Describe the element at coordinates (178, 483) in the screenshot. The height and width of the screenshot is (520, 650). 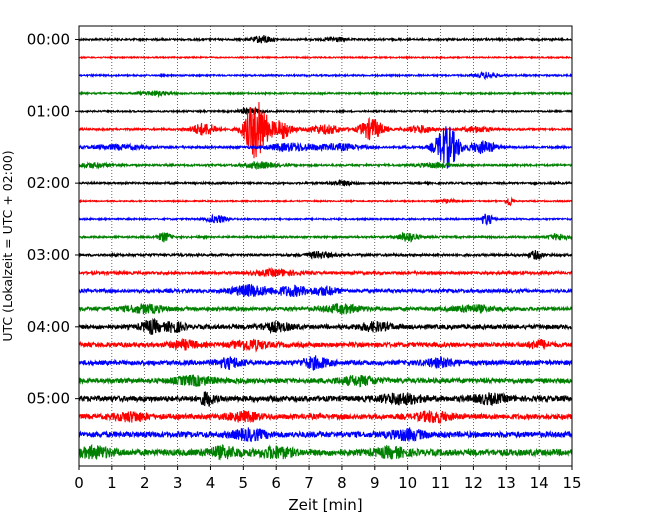
I see `x-tick-label: 3` at that location.